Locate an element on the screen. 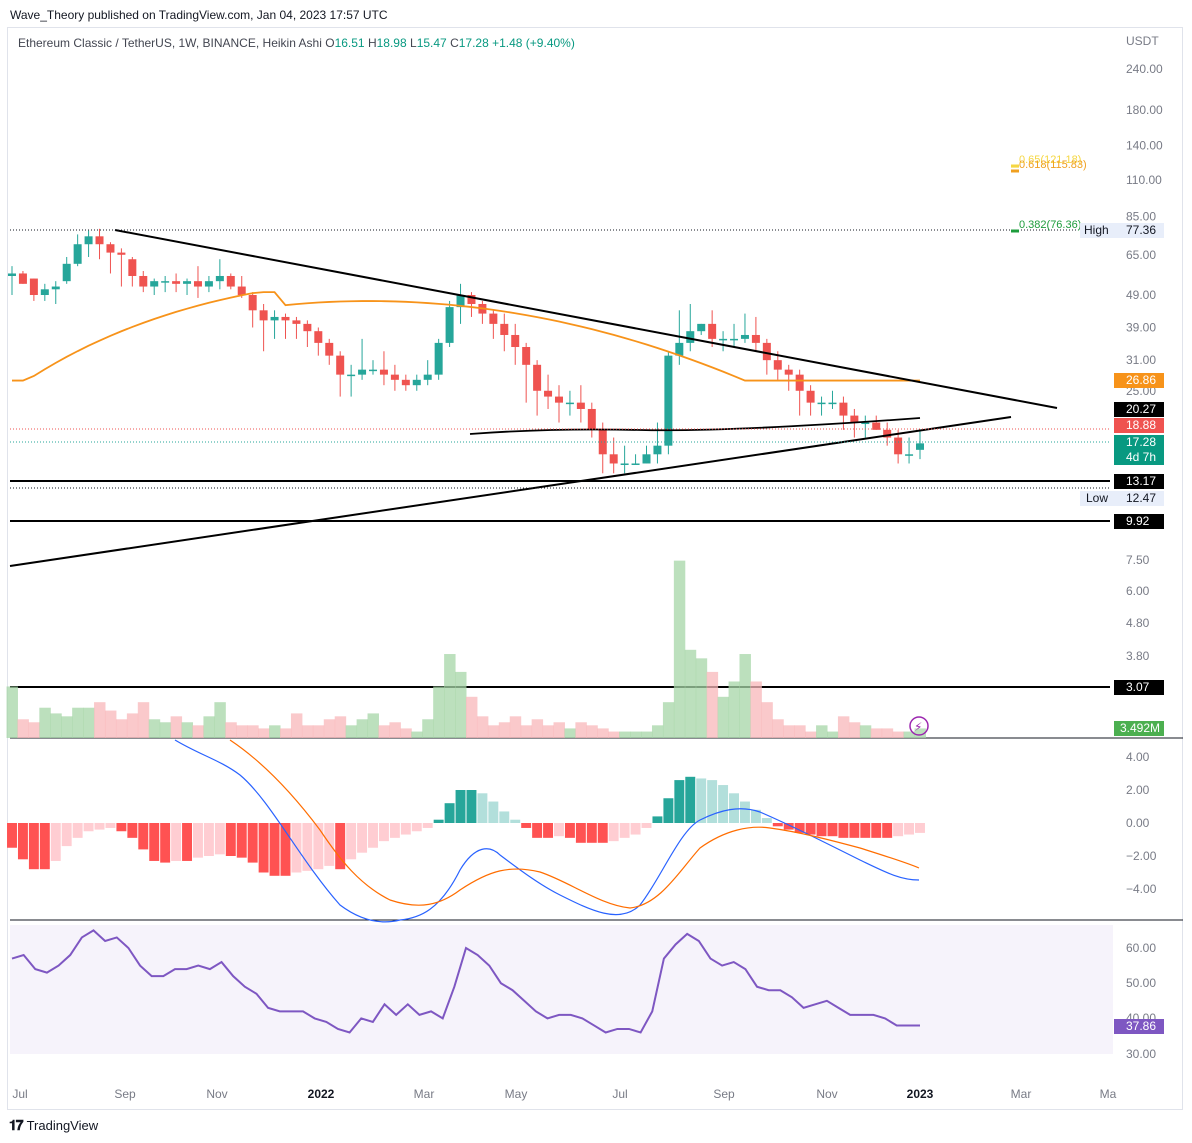 The height and width of the screenshot is (1143, 1192). open-value: 16.51 is located at coordinates (349, 43).